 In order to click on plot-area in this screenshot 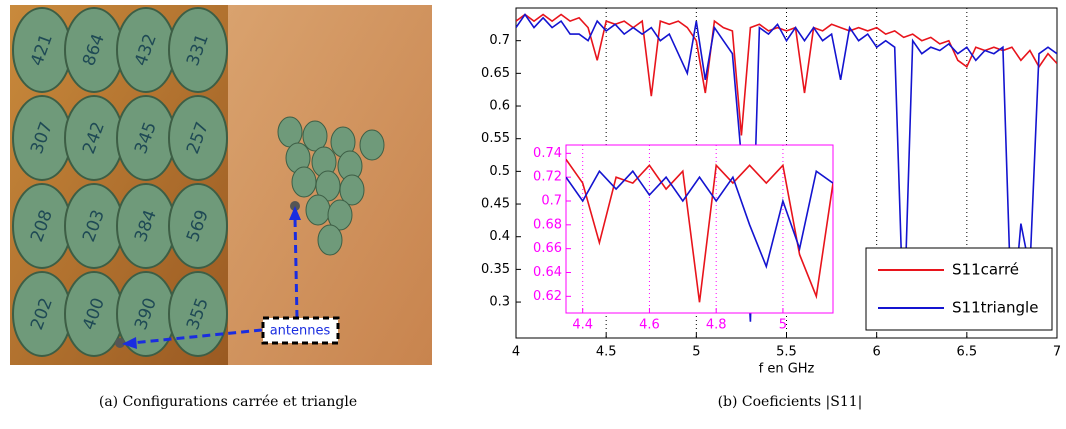, I will do `click(699, 229)`.